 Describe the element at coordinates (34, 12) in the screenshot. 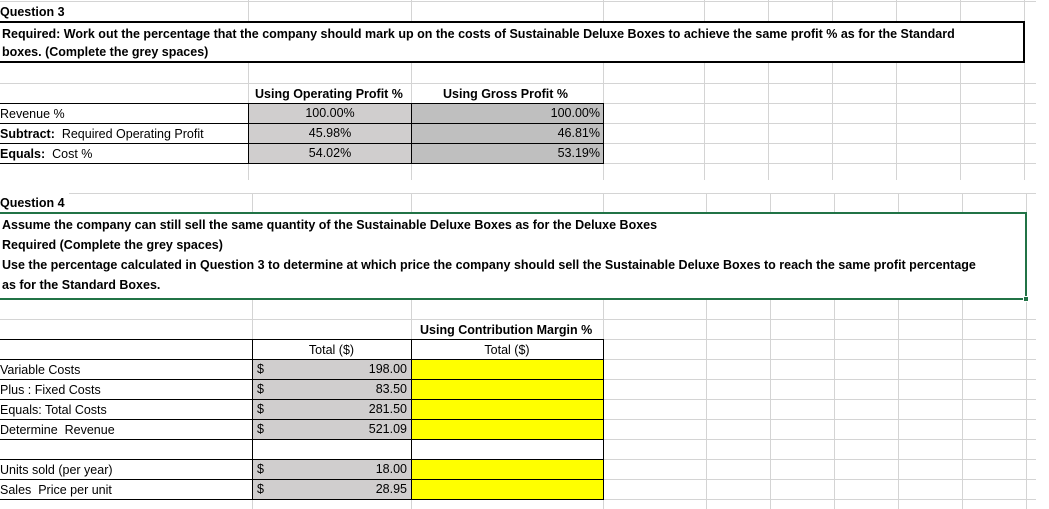

I see `question3-title: Question 3` at that location.